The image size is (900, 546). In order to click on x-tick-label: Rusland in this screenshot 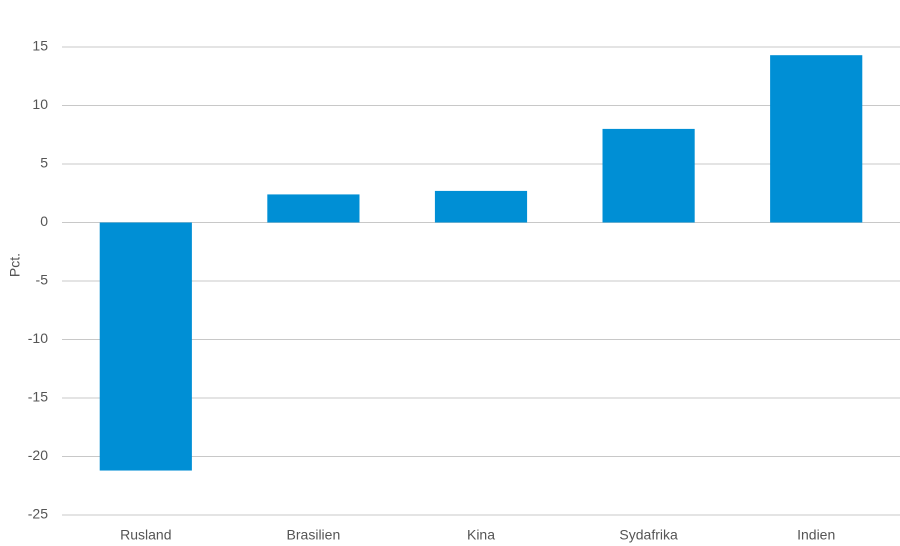, I will do `click(145, 535)`.